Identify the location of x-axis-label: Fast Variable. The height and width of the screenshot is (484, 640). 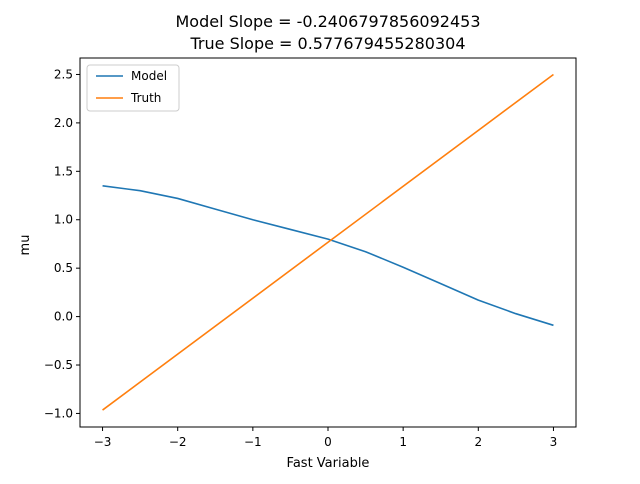
(328, 463).